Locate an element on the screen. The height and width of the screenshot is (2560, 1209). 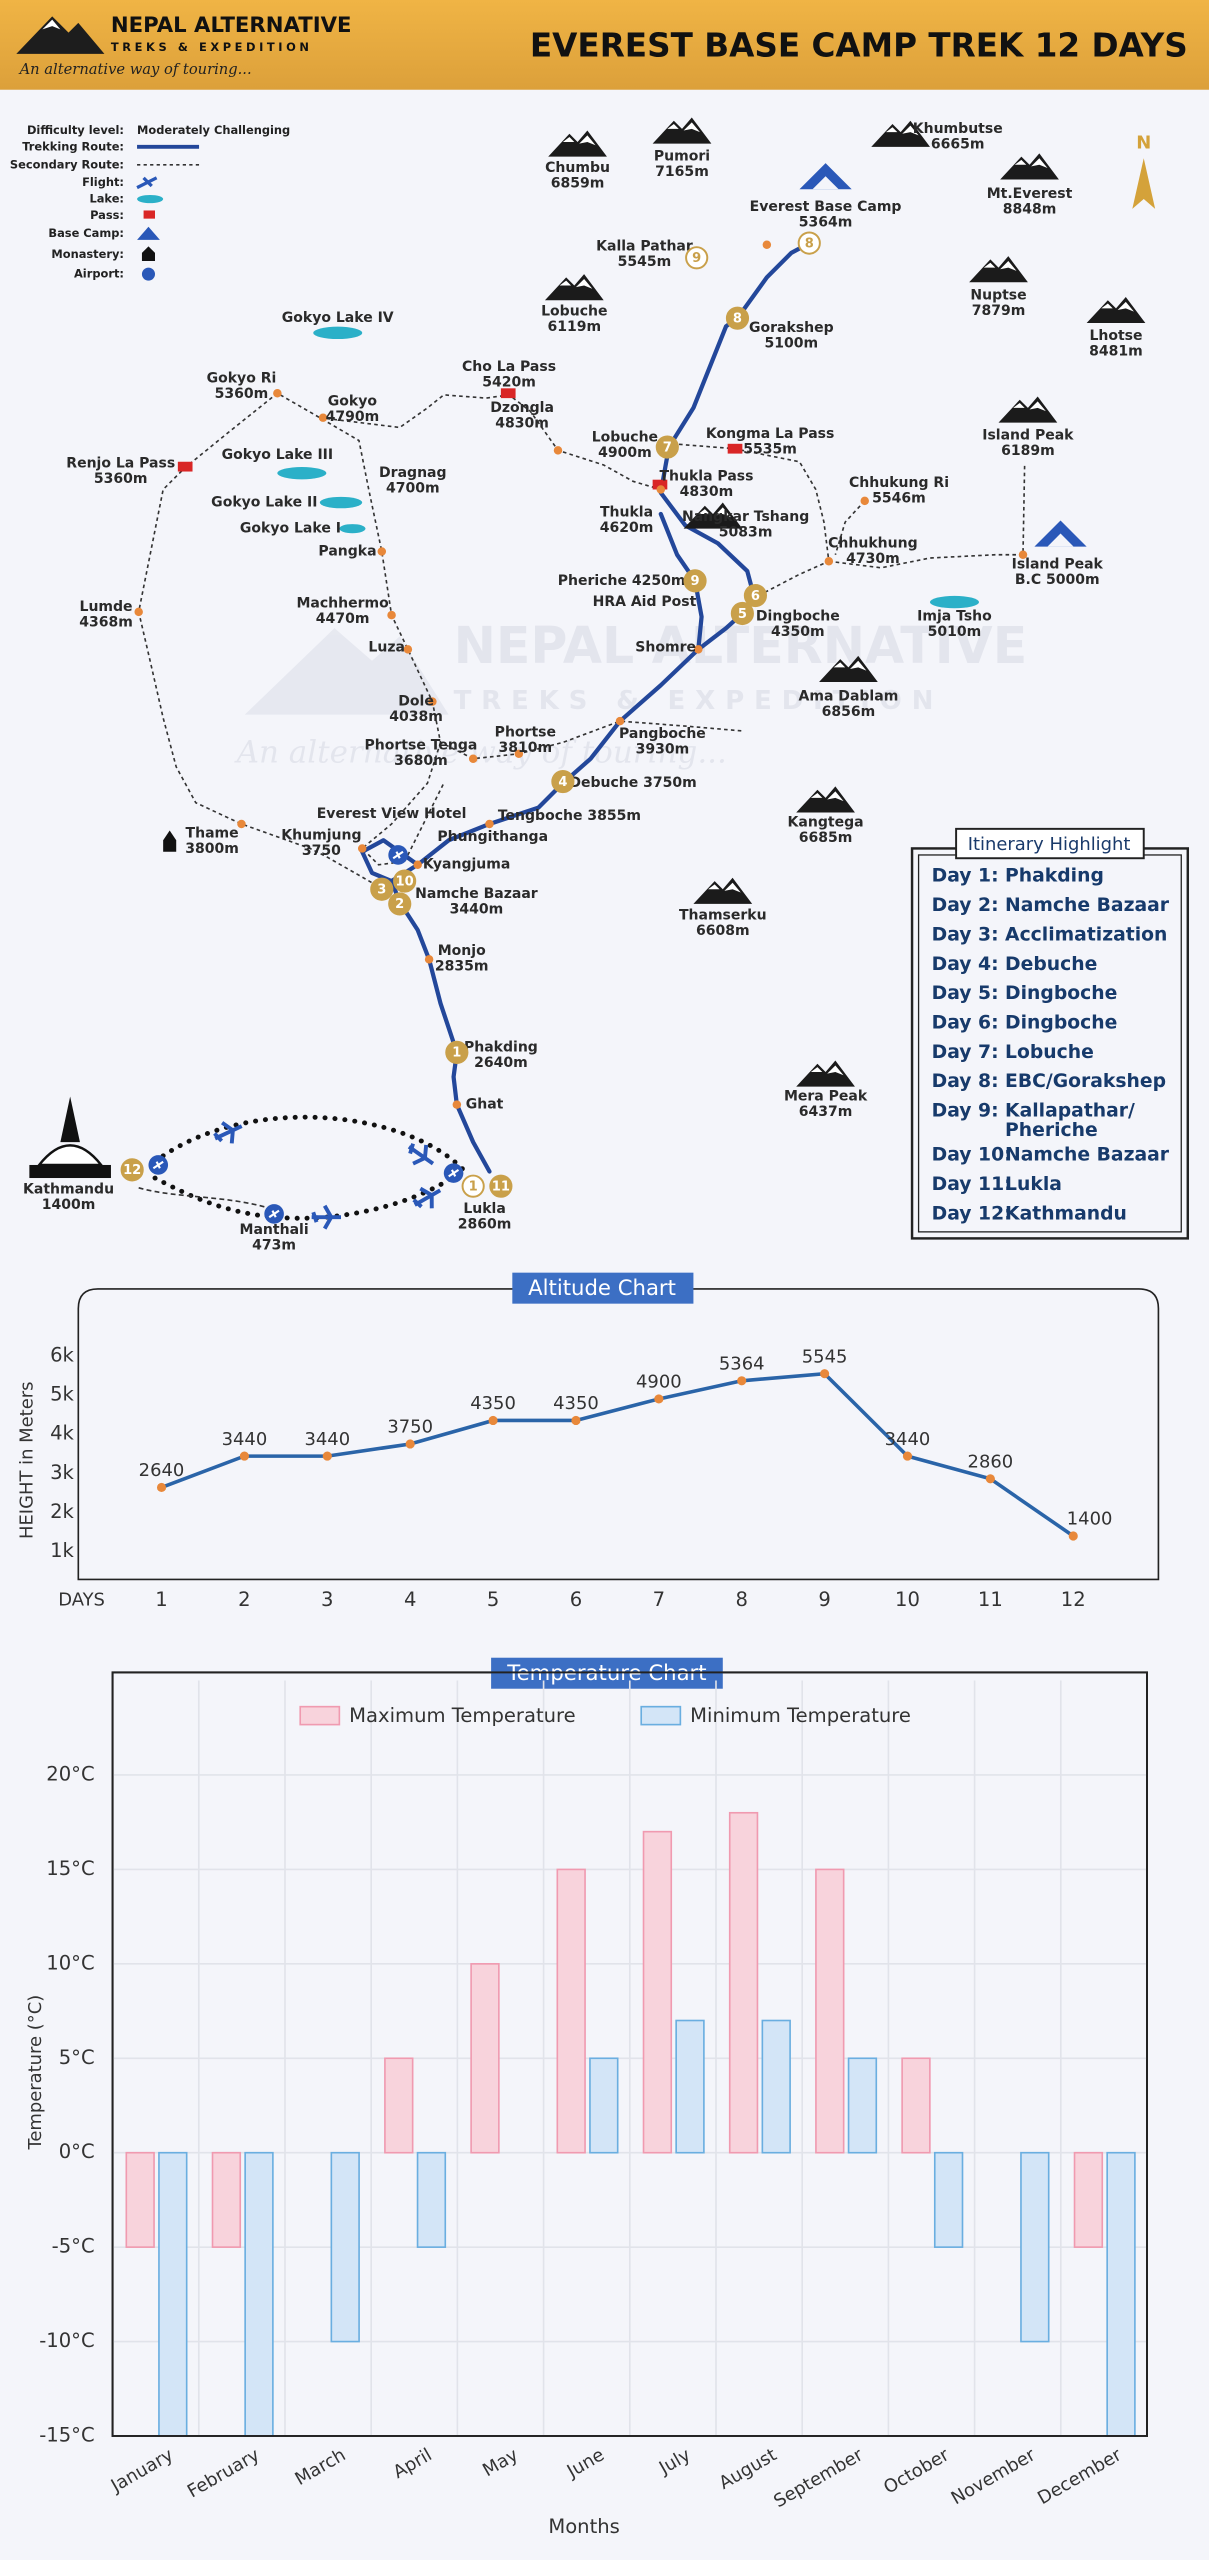
place-name: Gokyo is located at coordinates (353, 401).